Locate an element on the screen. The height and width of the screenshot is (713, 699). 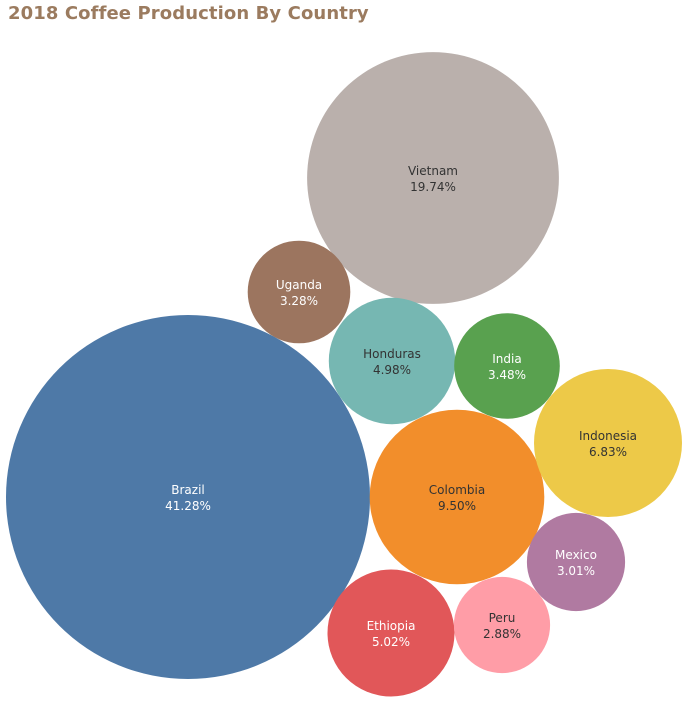
bubble-circle-ethiopia is located at coordinates (391, 633).